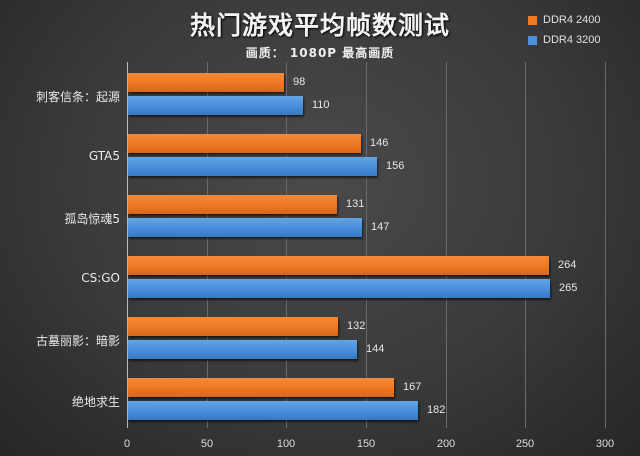 The image size is (640, 456). Describe the element at coordinates (207, 444) in the screenshot. I see `x-tick-label: 50` at that location.